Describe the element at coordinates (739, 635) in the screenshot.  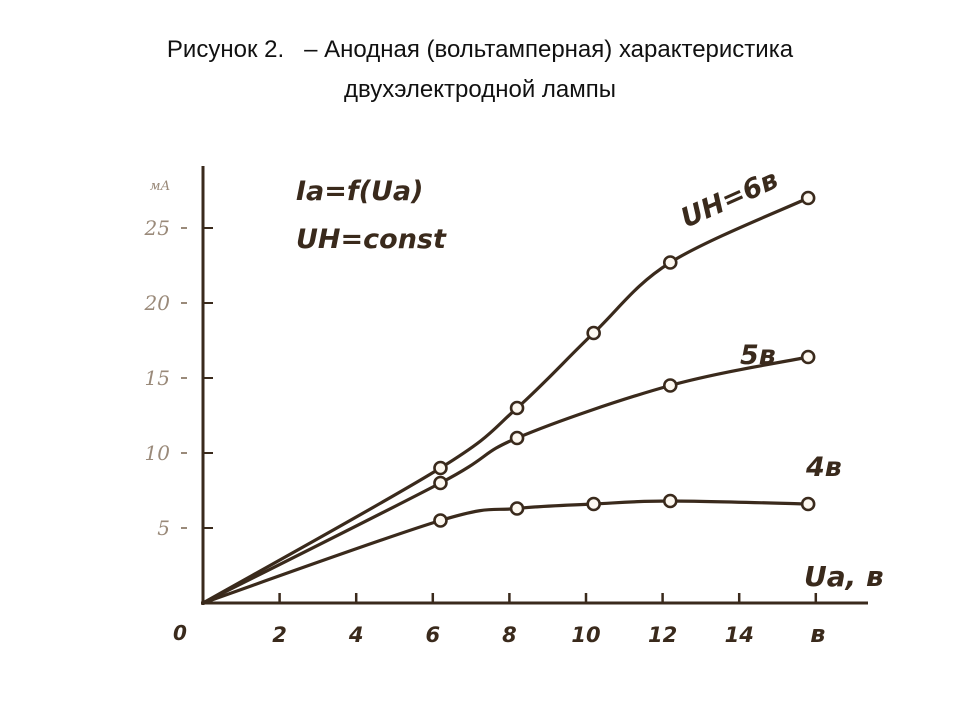
I see `x-tick-label: 14` at that location.